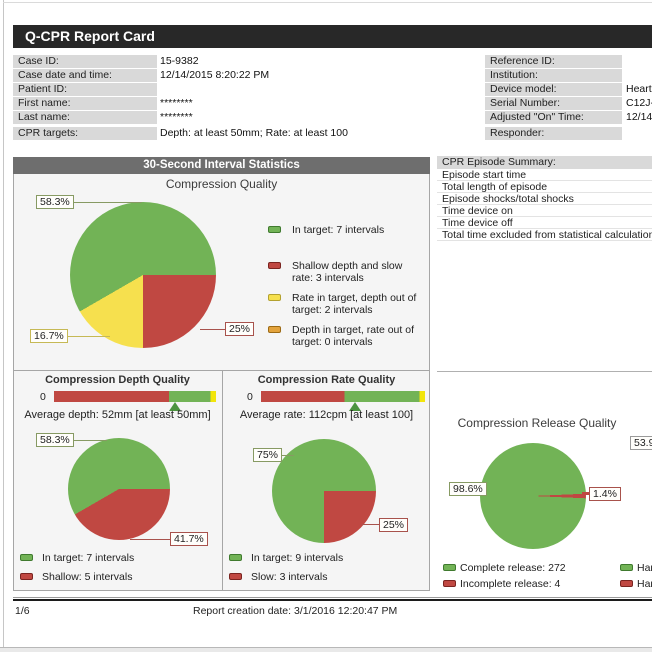 The image size is (652, 652). Describe the element at coordinates (639, 133) in the screenshot. I see `responder-value` at that location.